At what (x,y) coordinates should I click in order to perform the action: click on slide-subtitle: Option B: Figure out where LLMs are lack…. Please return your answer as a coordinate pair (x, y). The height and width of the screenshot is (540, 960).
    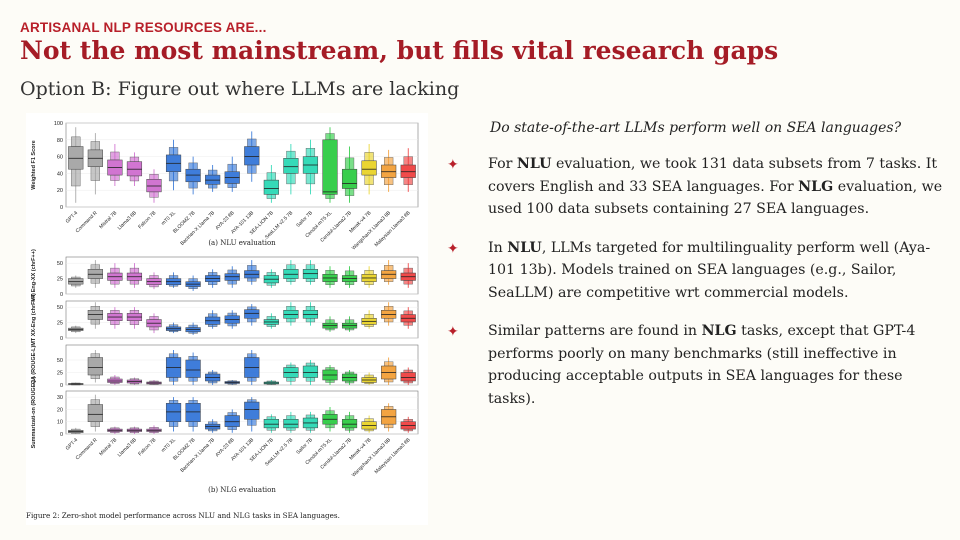
    Looking at the image, I should click on (240, 89).